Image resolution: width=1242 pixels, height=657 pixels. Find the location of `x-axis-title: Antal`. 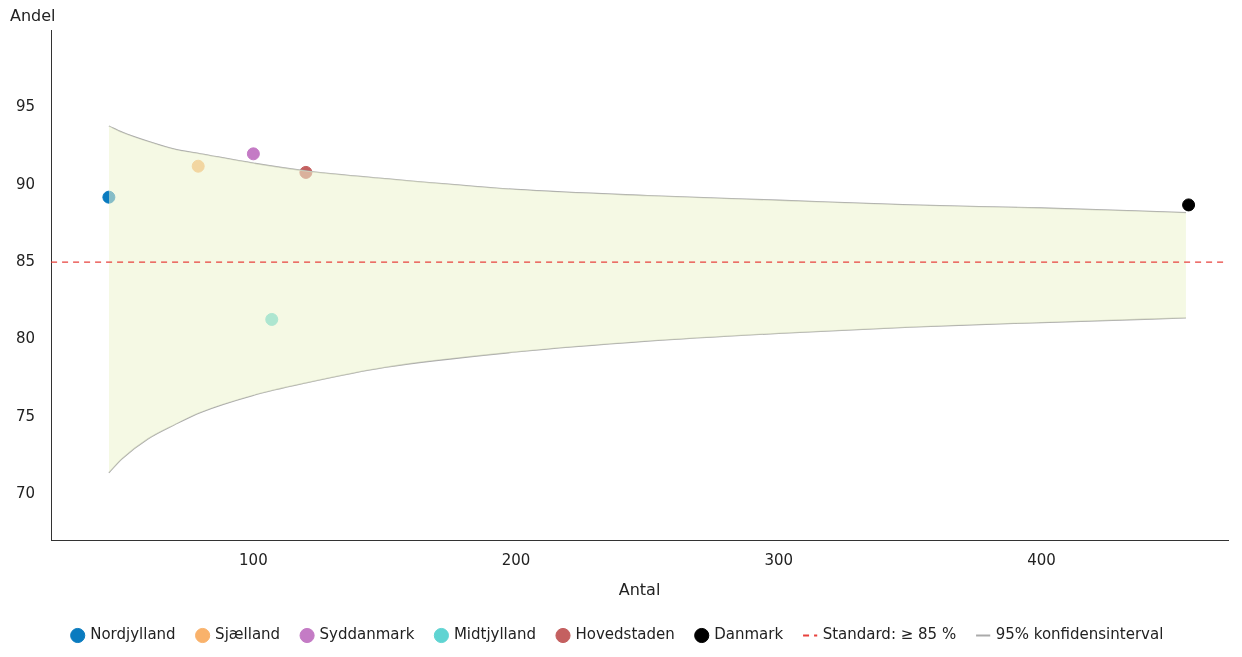

x-axis-title: Antal is located at coordinates (639, 589).